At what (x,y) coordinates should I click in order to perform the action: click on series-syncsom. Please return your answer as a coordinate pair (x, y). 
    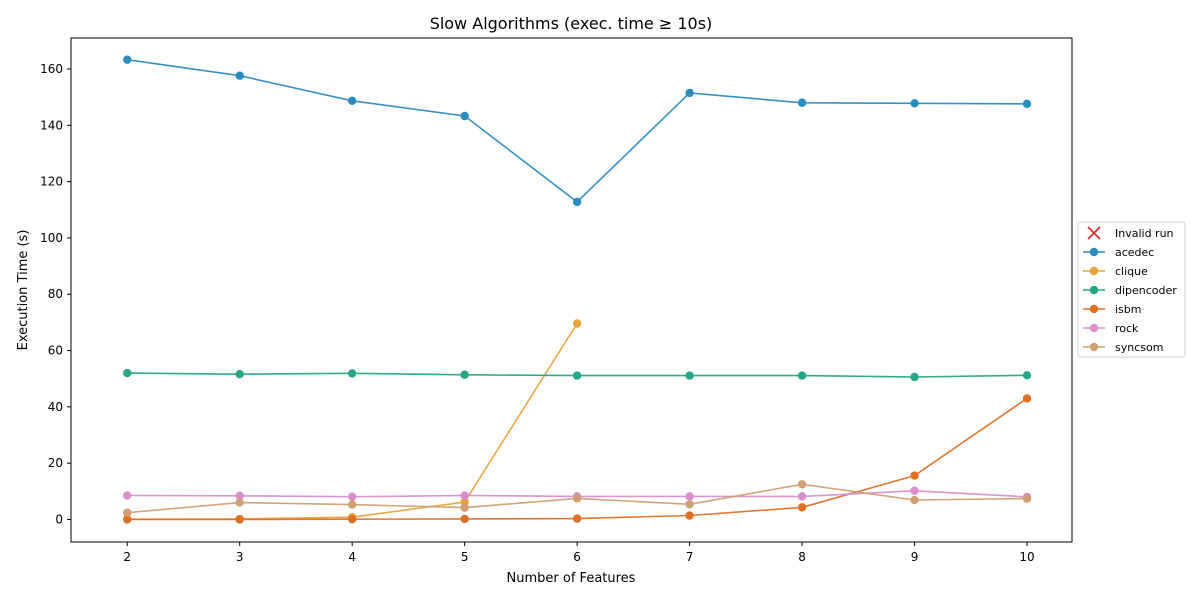
    Looking at the image, I should click on (577, 498).